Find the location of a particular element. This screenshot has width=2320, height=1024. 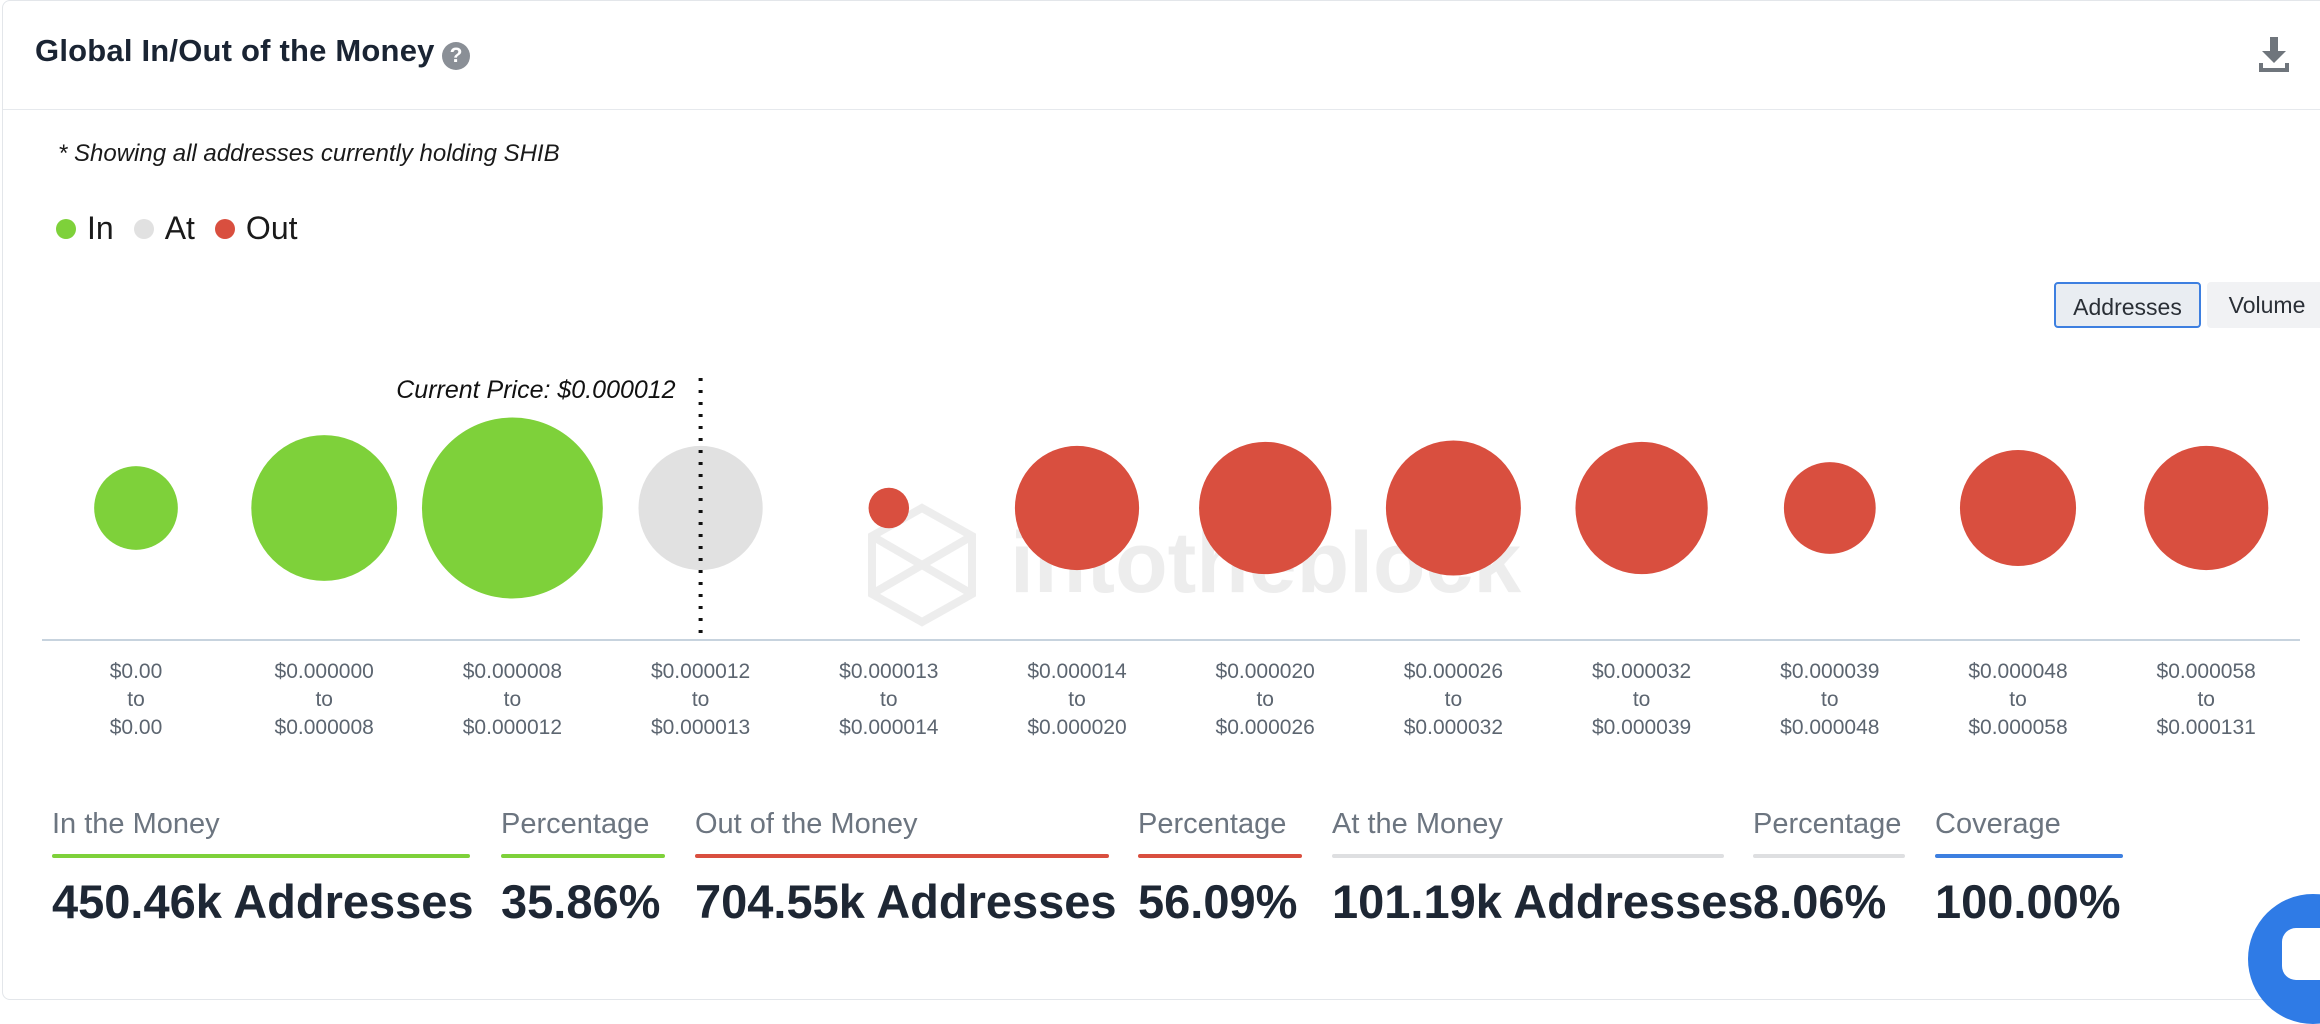

legend-item-at: At is located at coordinates (164, 228).